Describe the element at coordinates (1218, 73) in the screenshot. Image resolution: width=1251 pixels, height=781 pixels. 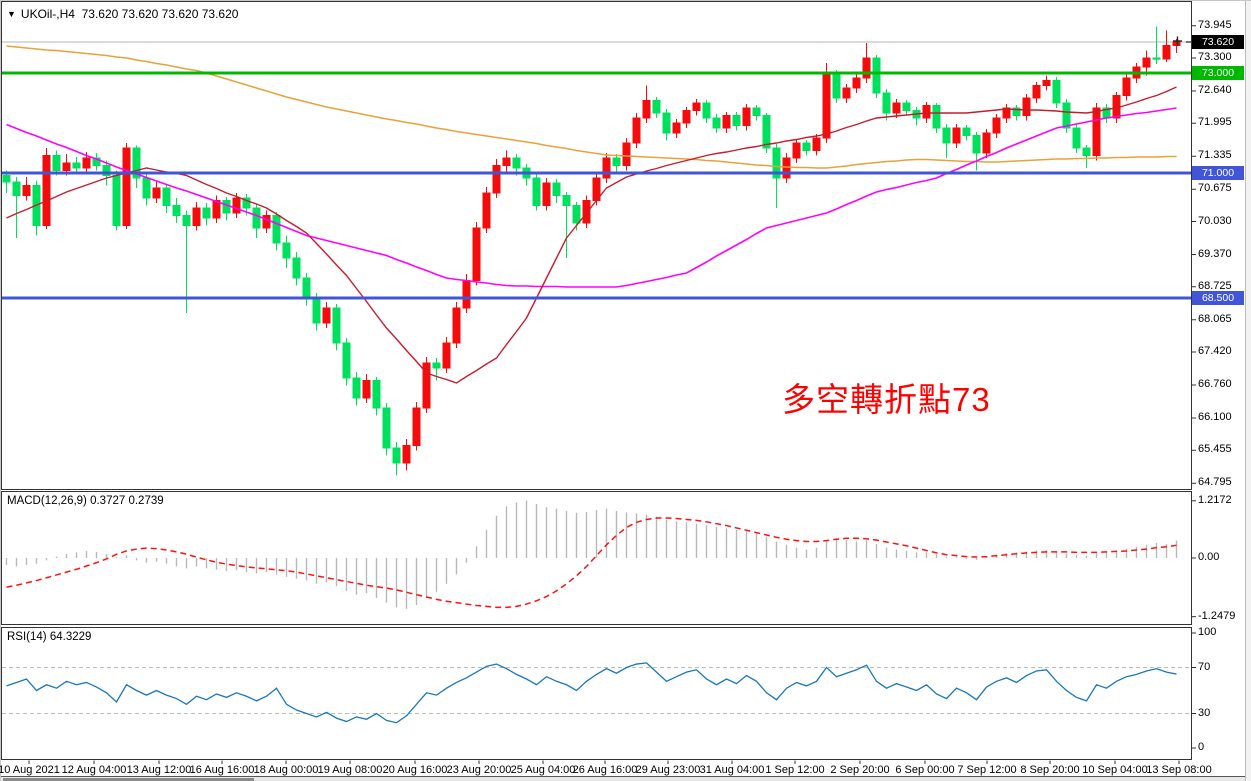
I see `price-badge: 73.000` at that location.